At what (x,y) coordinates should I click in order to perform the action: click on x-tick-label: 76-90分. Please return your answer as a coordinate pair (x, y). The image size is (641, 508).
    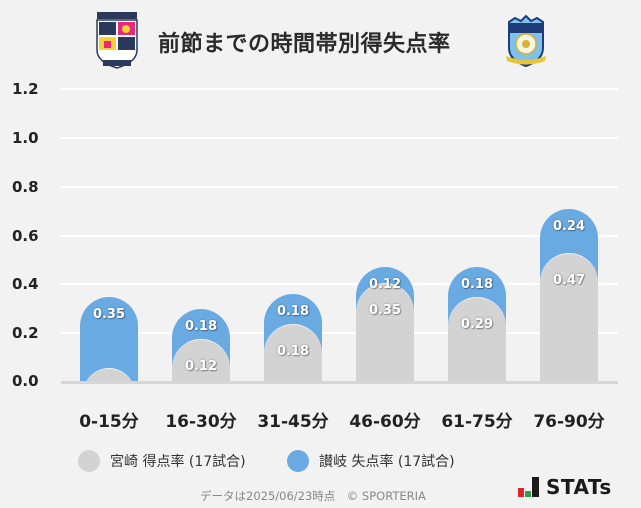
    Looking at the image, I should click on (569, 422).